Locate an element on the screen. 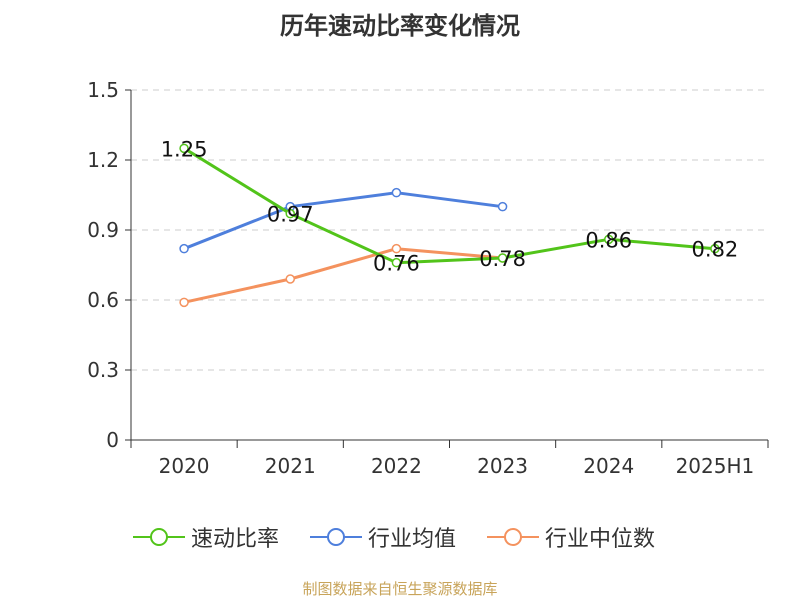  legend-marker-industry-mean is located at coordinates (336, 537).